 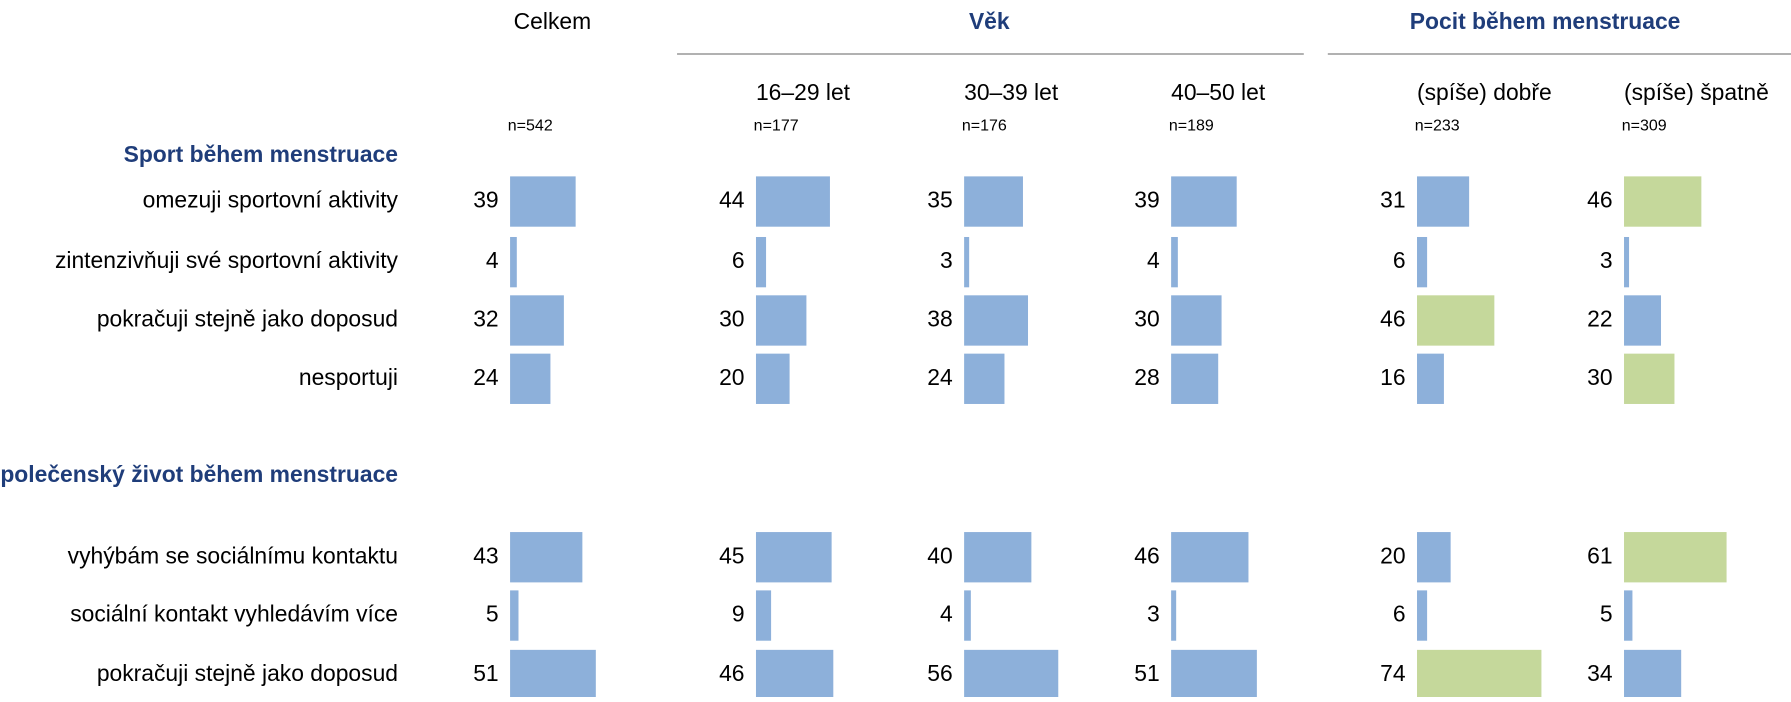 I want to click on value-label: 34, so click(x=1600, y=673).